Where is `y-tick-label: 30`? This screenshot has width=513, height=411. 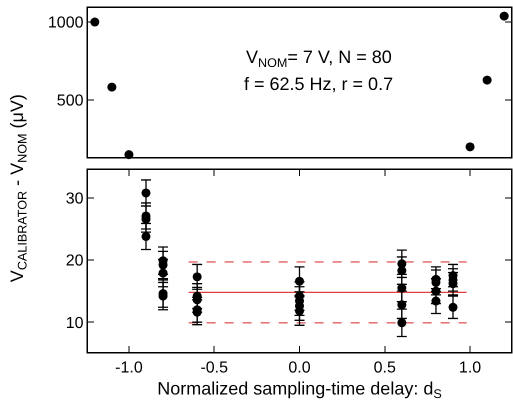 y-tick-label: 30 is located at coordinates (75, 199).